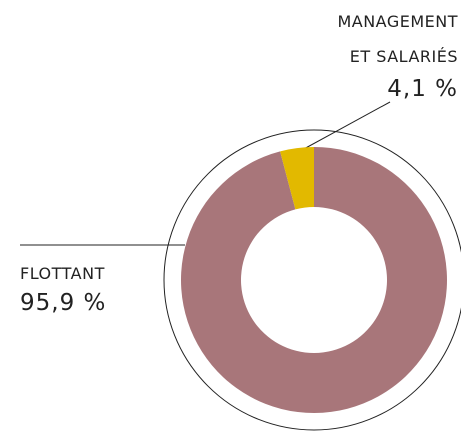 This screenshot has width=461, height=436. Describe the element at coordinates (346, 126) in the screenshot. I see `leader-line` at that location.